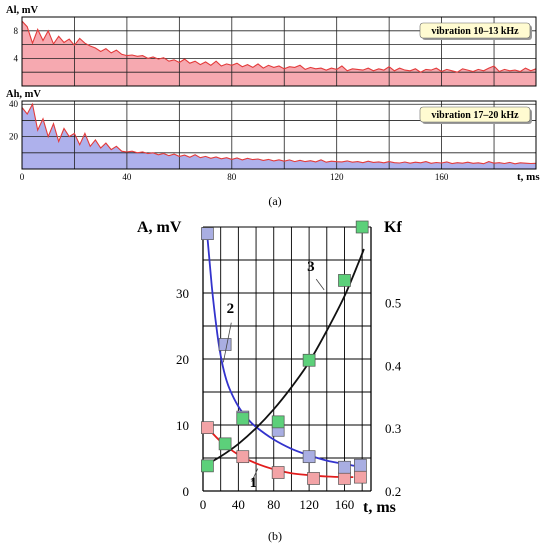 This screenshot has width=550, height=547. I want to click on series-3-label: 3, so click(311, 267).